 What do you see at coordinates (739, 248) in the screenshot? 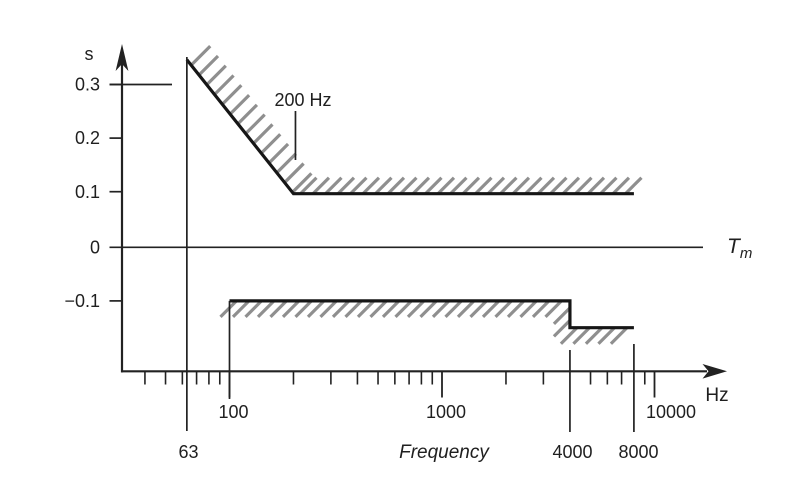
I see `tm-label: Tm` at bounding box center [739, 248].